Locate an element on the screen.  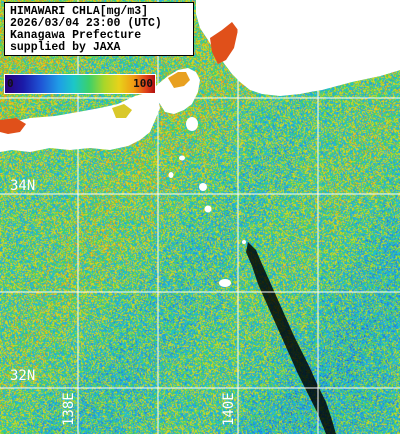
land-east-coast is located at coordinates (319, 55).